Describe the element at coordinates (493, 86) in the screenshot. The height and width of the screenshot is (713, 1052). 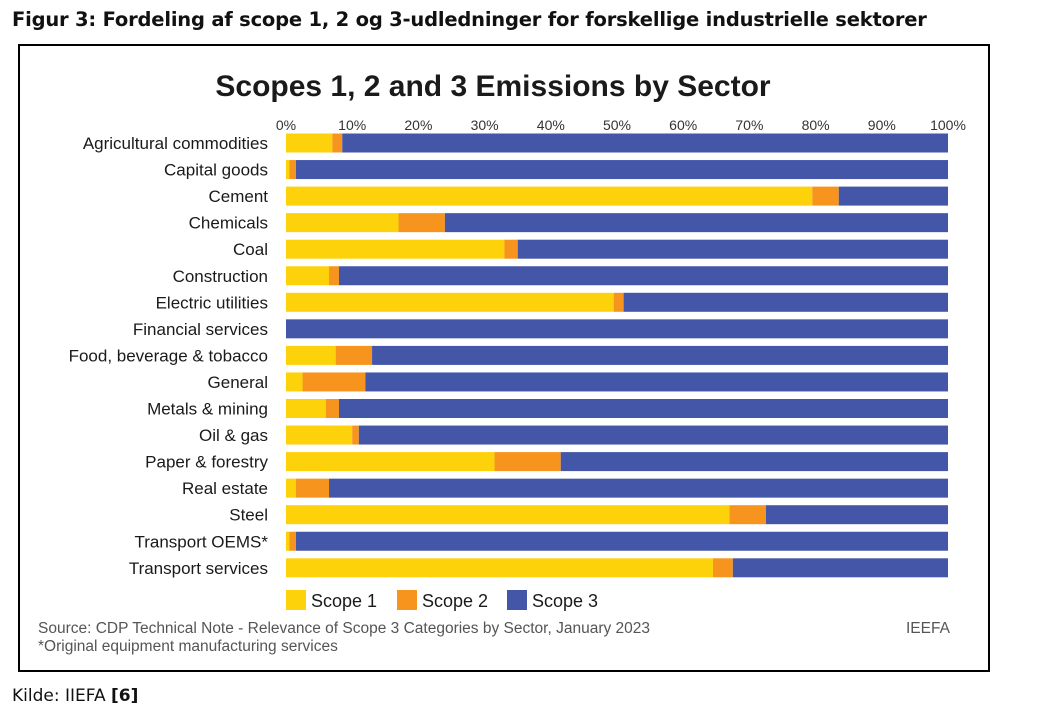
I see `chart-title: Scopes 1, 2 and 3 Emissions by Sector` at that location.